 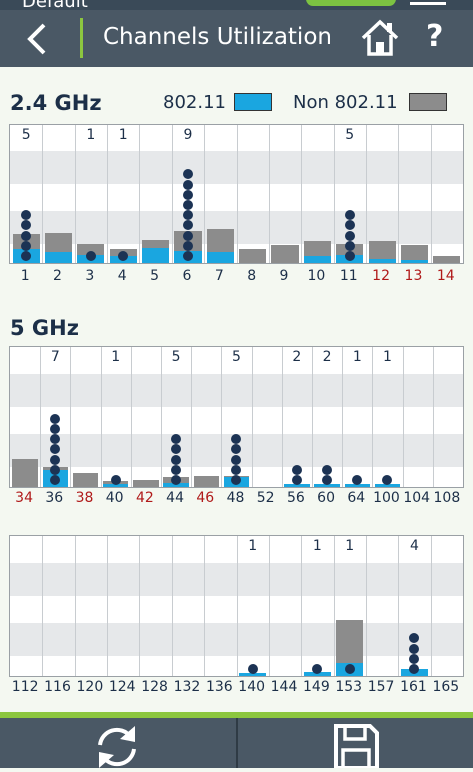 What do you see at coordinates (381, 276) in the screenshot?
I see `channel-tick-12: 12` at bounding box center [381, 276].